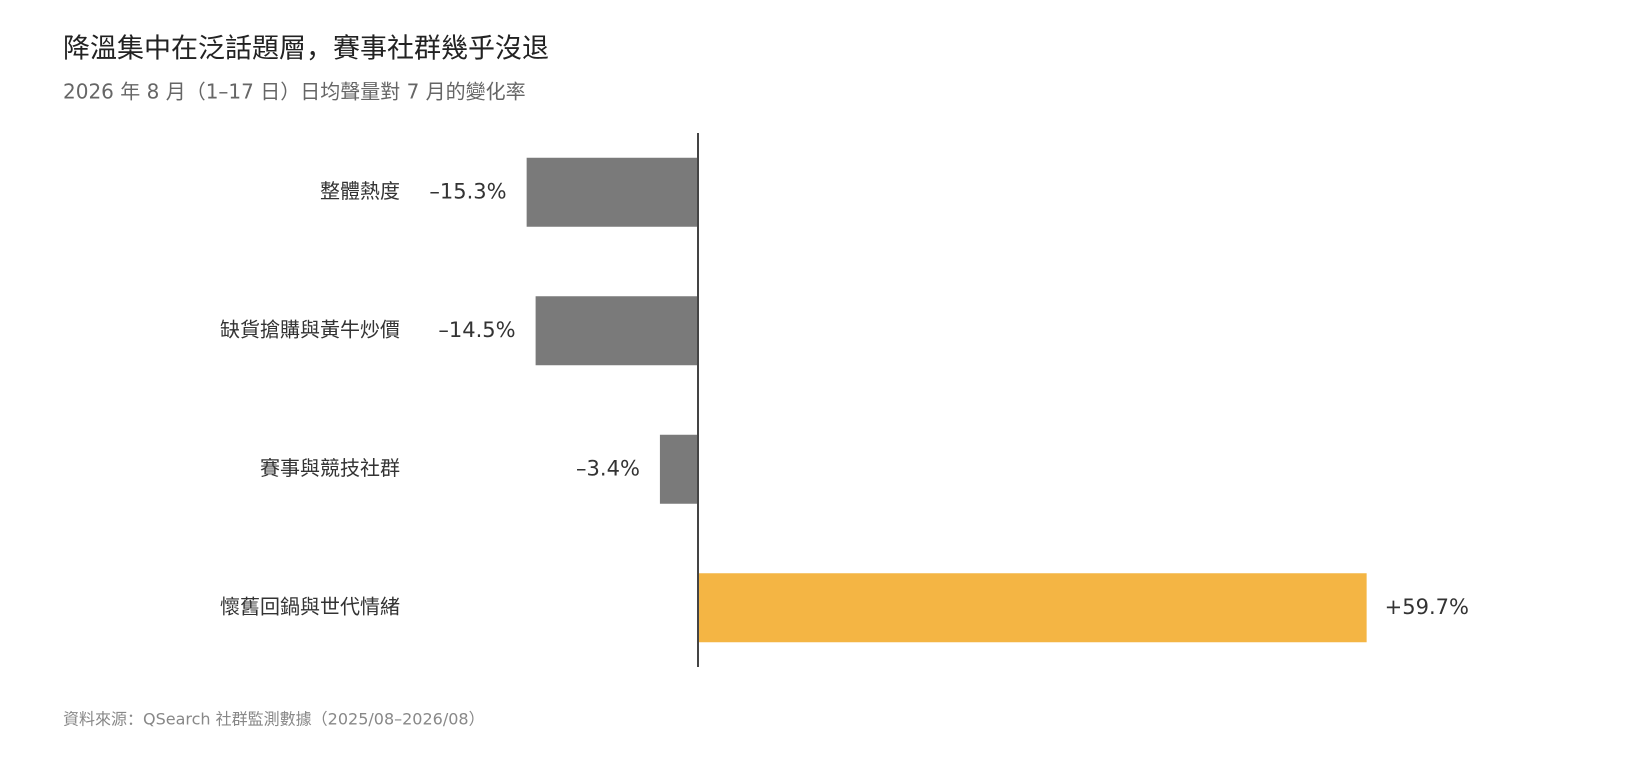 This screenshot has height=780, width=1650. What do you see at coordinates (467, 191) in the screenshot?
I see `value-label: –15.3%` at bounding box center [467, 191].